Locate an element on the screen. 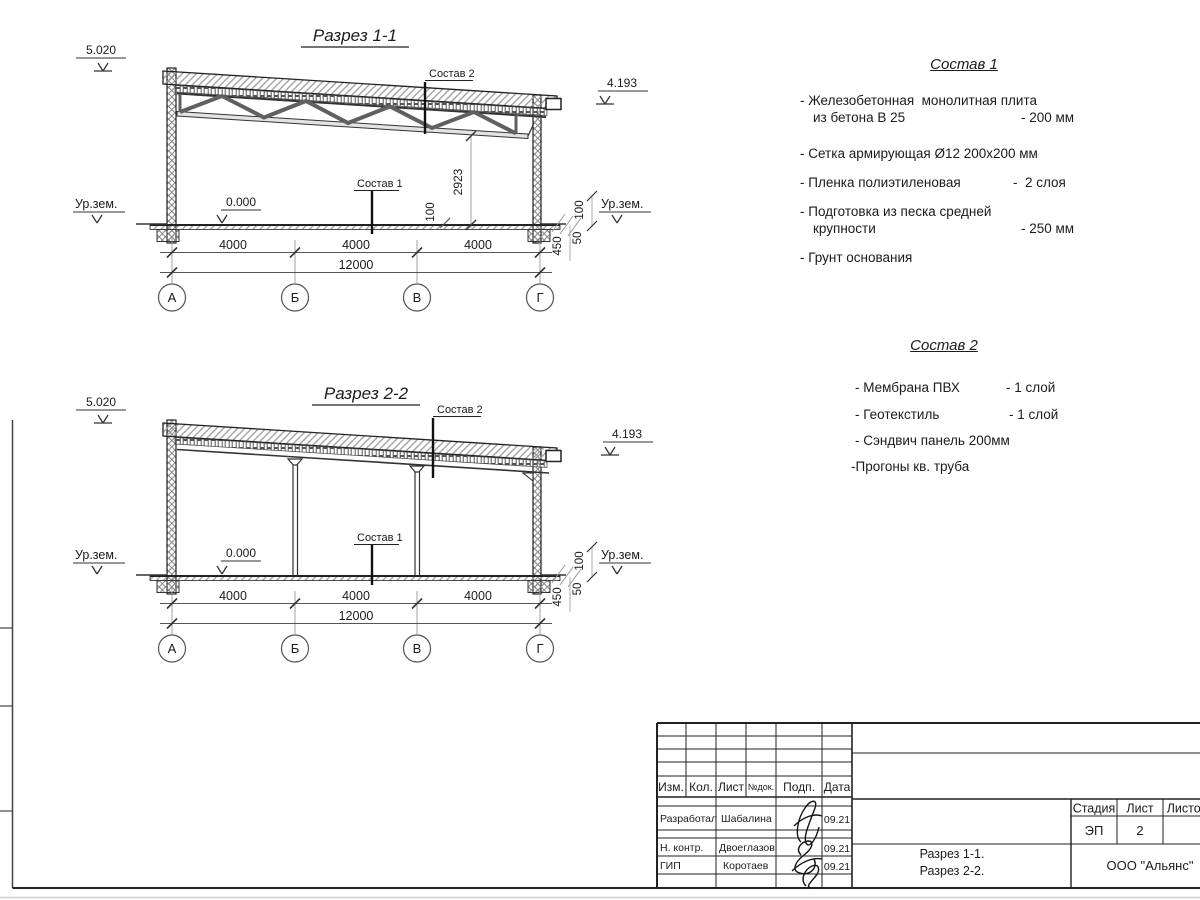 The image size is (1200, 900). tb-header-ndok: №док. is located at coordinates (761, 787).